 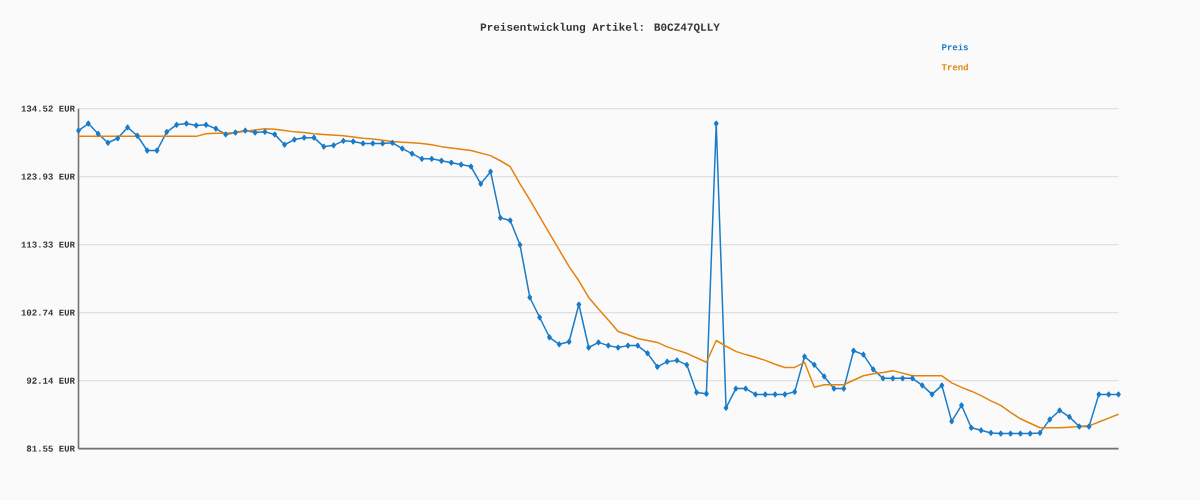 What do you see at coordinates (600, 28) in the screenshot?
I see `chart-title: Preisentwicklung Artikel: B0CZ47QLLY` at bounding box center [600, 28].